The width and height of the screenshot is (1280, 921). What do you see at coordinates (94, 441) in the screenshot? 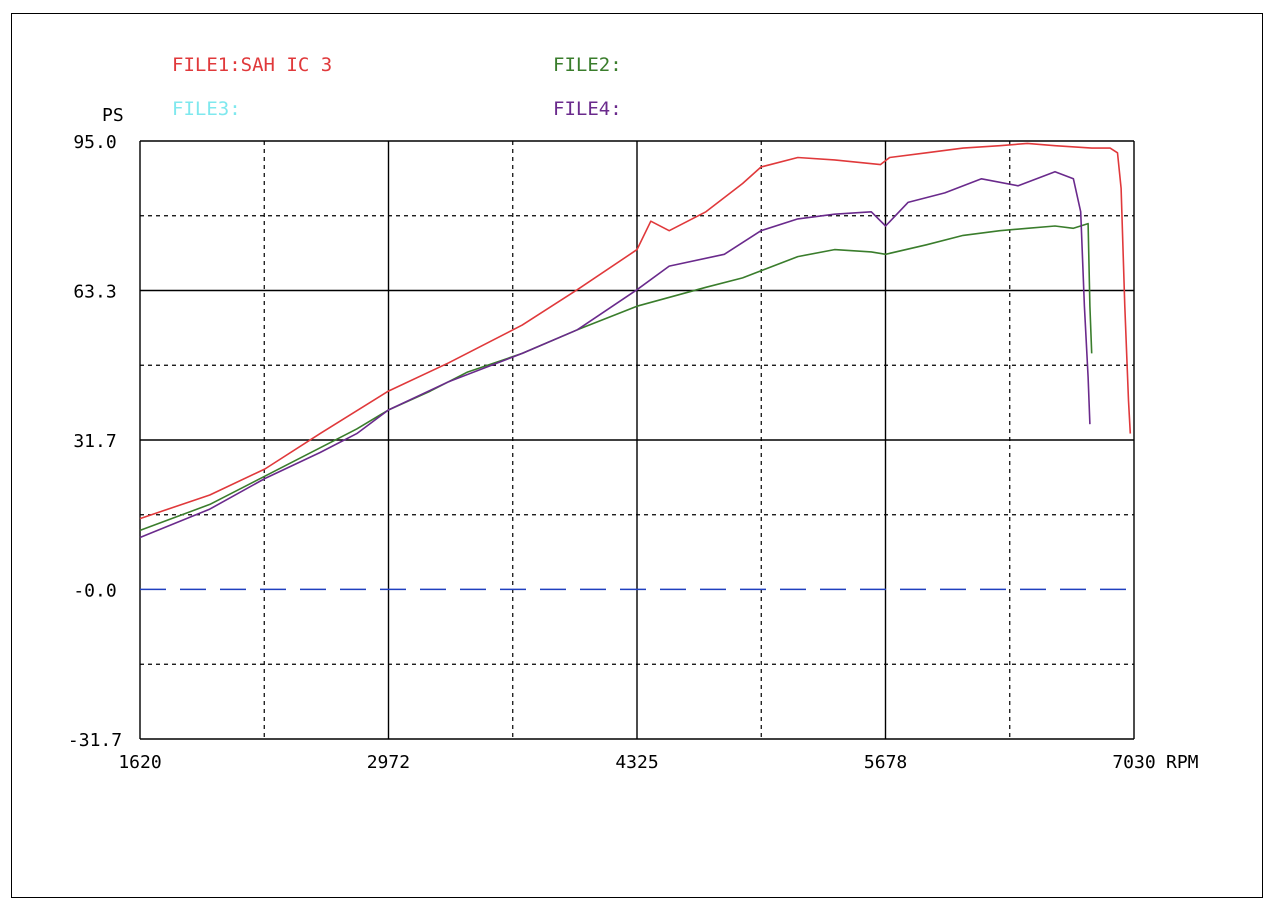
I see `y-tick-label: 31.7` at bounding box center [94, 441].